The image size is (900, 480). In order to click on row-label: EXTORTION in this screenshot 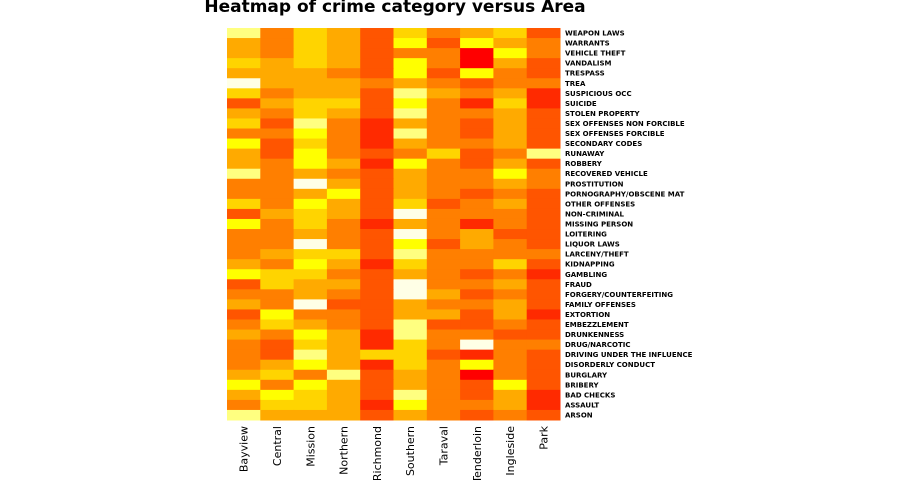, I will do `click(587, 315)`.